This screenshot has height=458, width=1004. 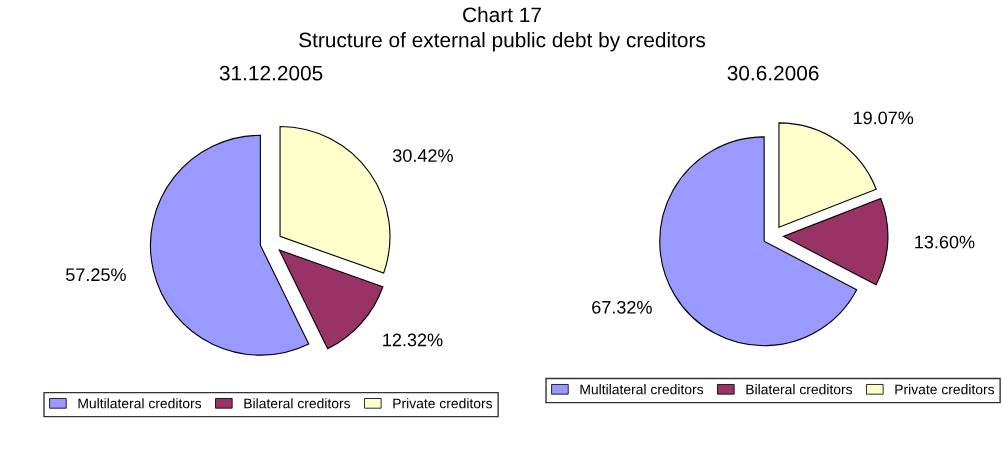 I want to click on text: Structure of external public debt by creditors, so click(x=502, y=42).